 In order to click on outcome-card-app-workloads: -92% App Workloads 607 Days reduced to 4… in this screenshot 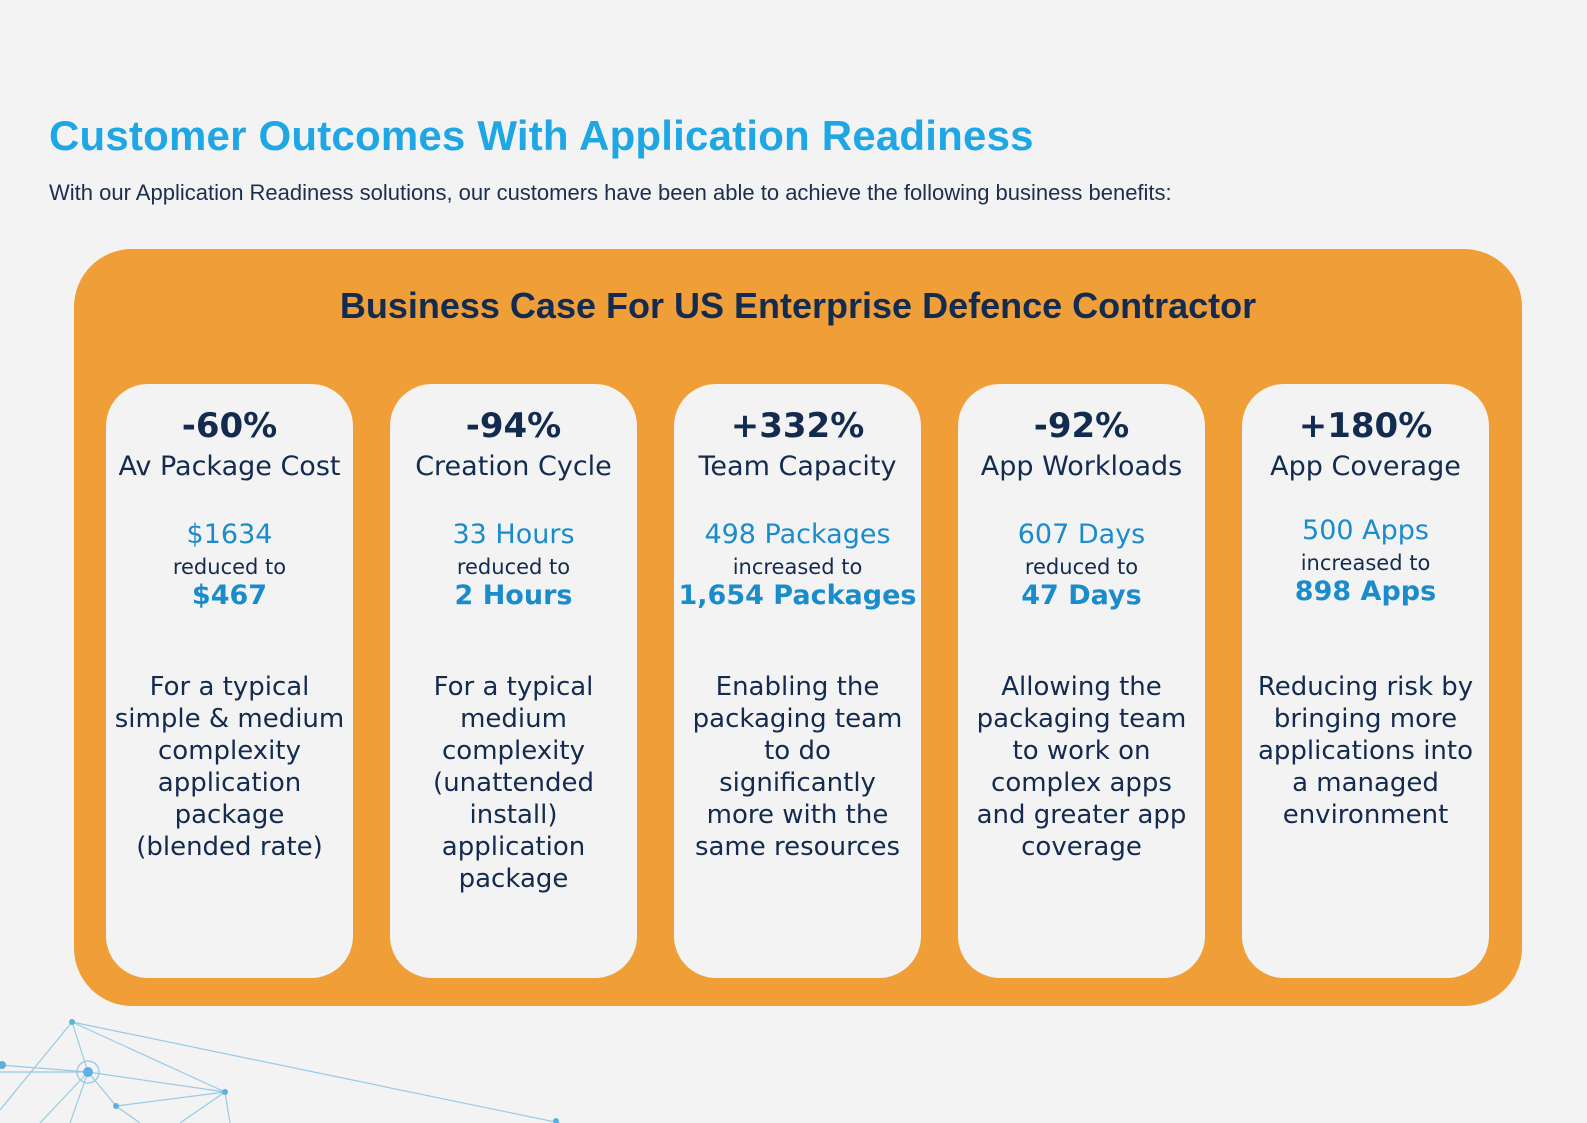, I will do `click(1081, 681)`.